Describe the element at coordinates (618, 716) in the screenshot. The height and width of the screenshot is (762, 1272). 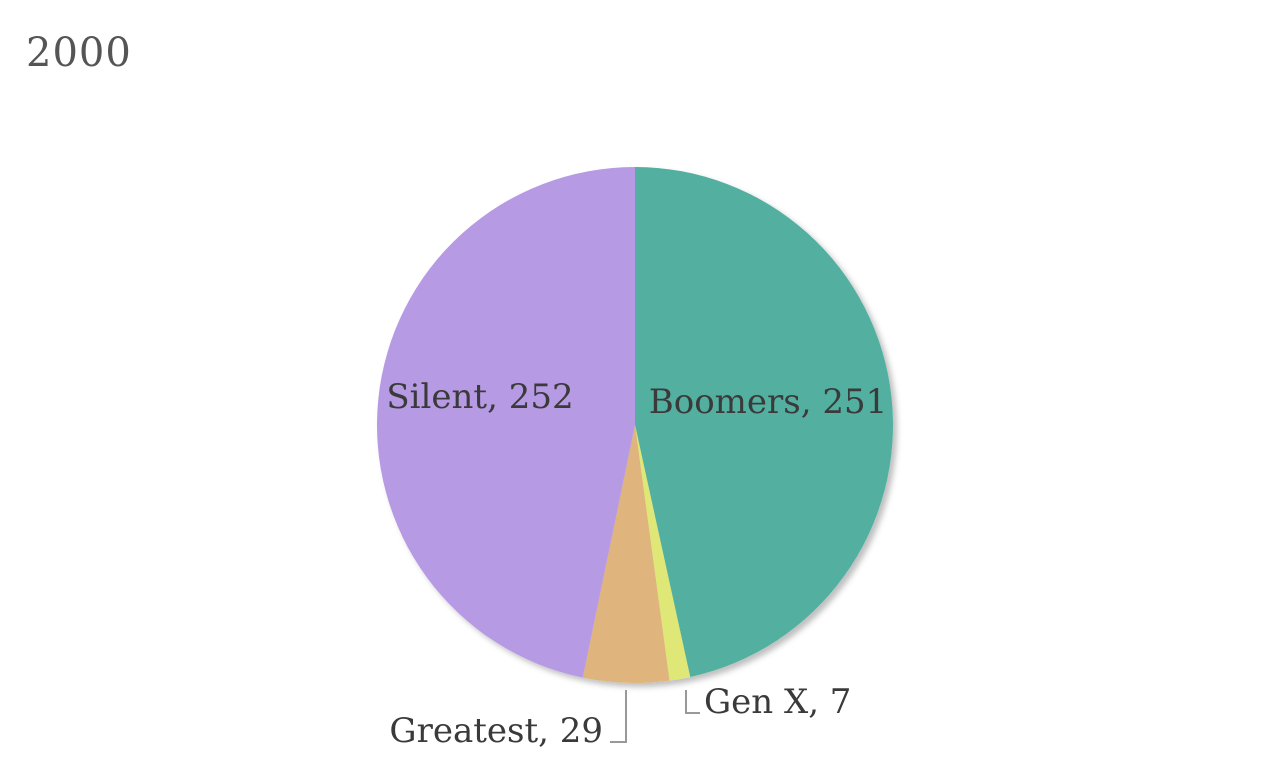
I see `leader-line-greatest` at that location.